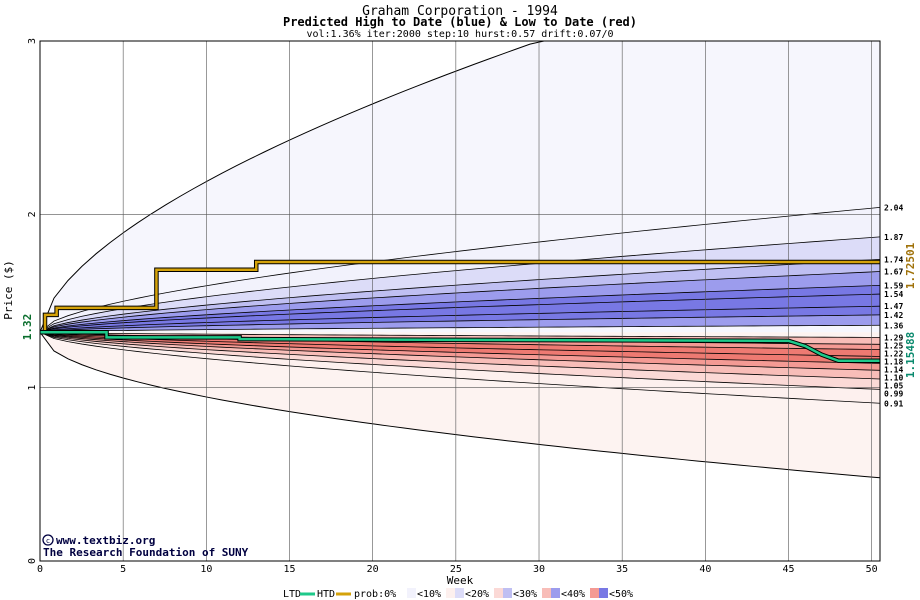 The image size is (920, 600). Describe the element at coordinates (123, 569) in the screenshot. I see `x-tick-label-5: 5` at that location.